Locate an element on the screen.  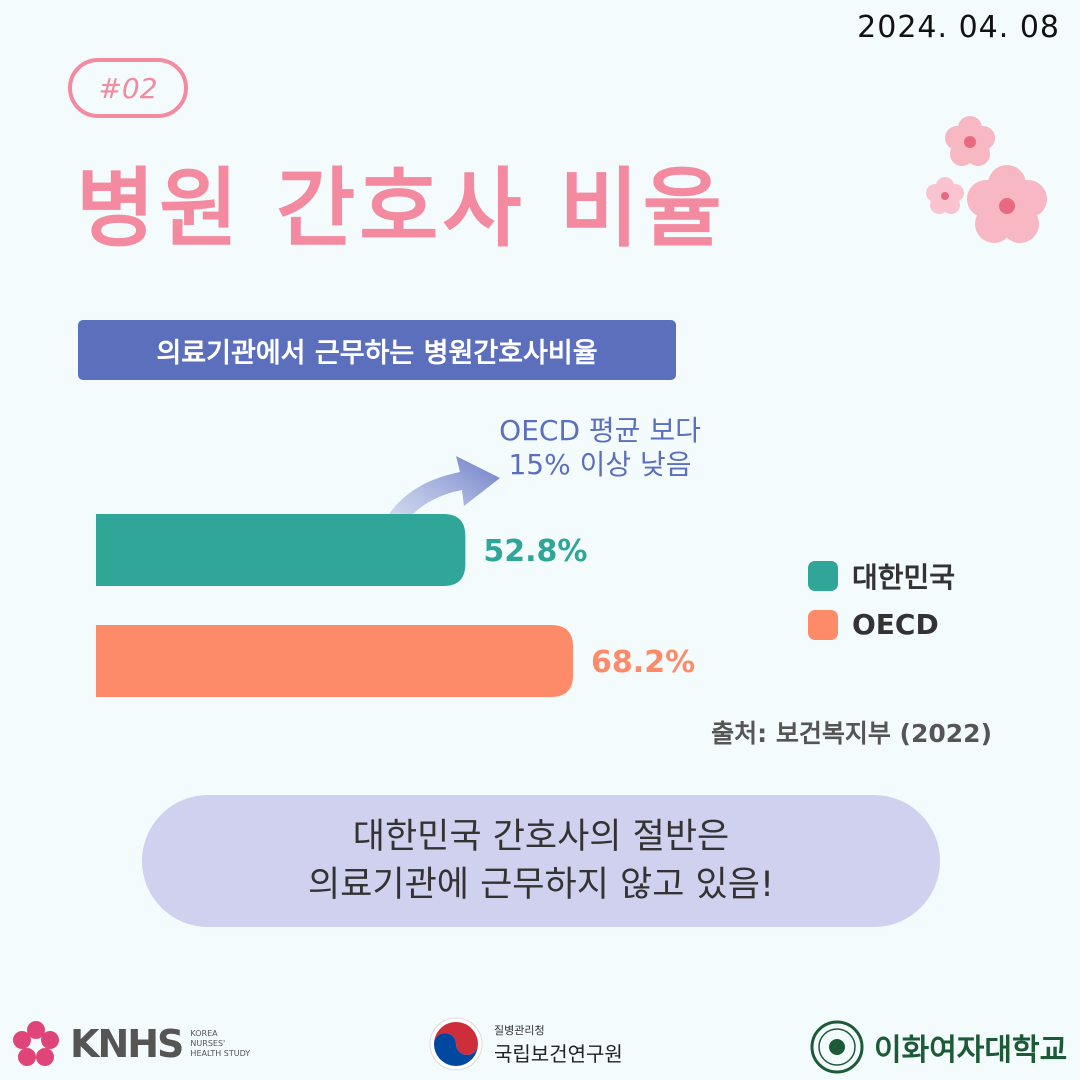
legend-label-oecd: OECD is located at coordinates (895, 624).